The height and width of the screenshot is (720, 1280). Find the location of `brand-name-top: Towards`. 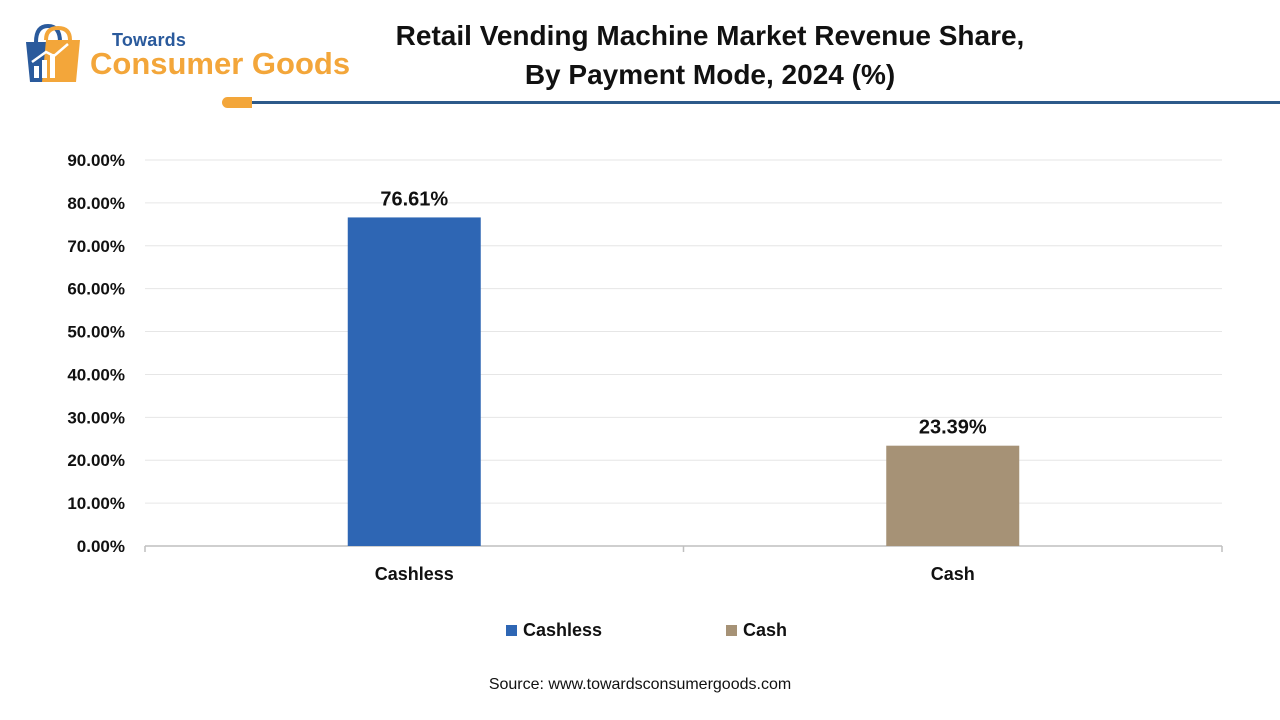

brand-name-top: Towards is located at coordinates (149, 40).